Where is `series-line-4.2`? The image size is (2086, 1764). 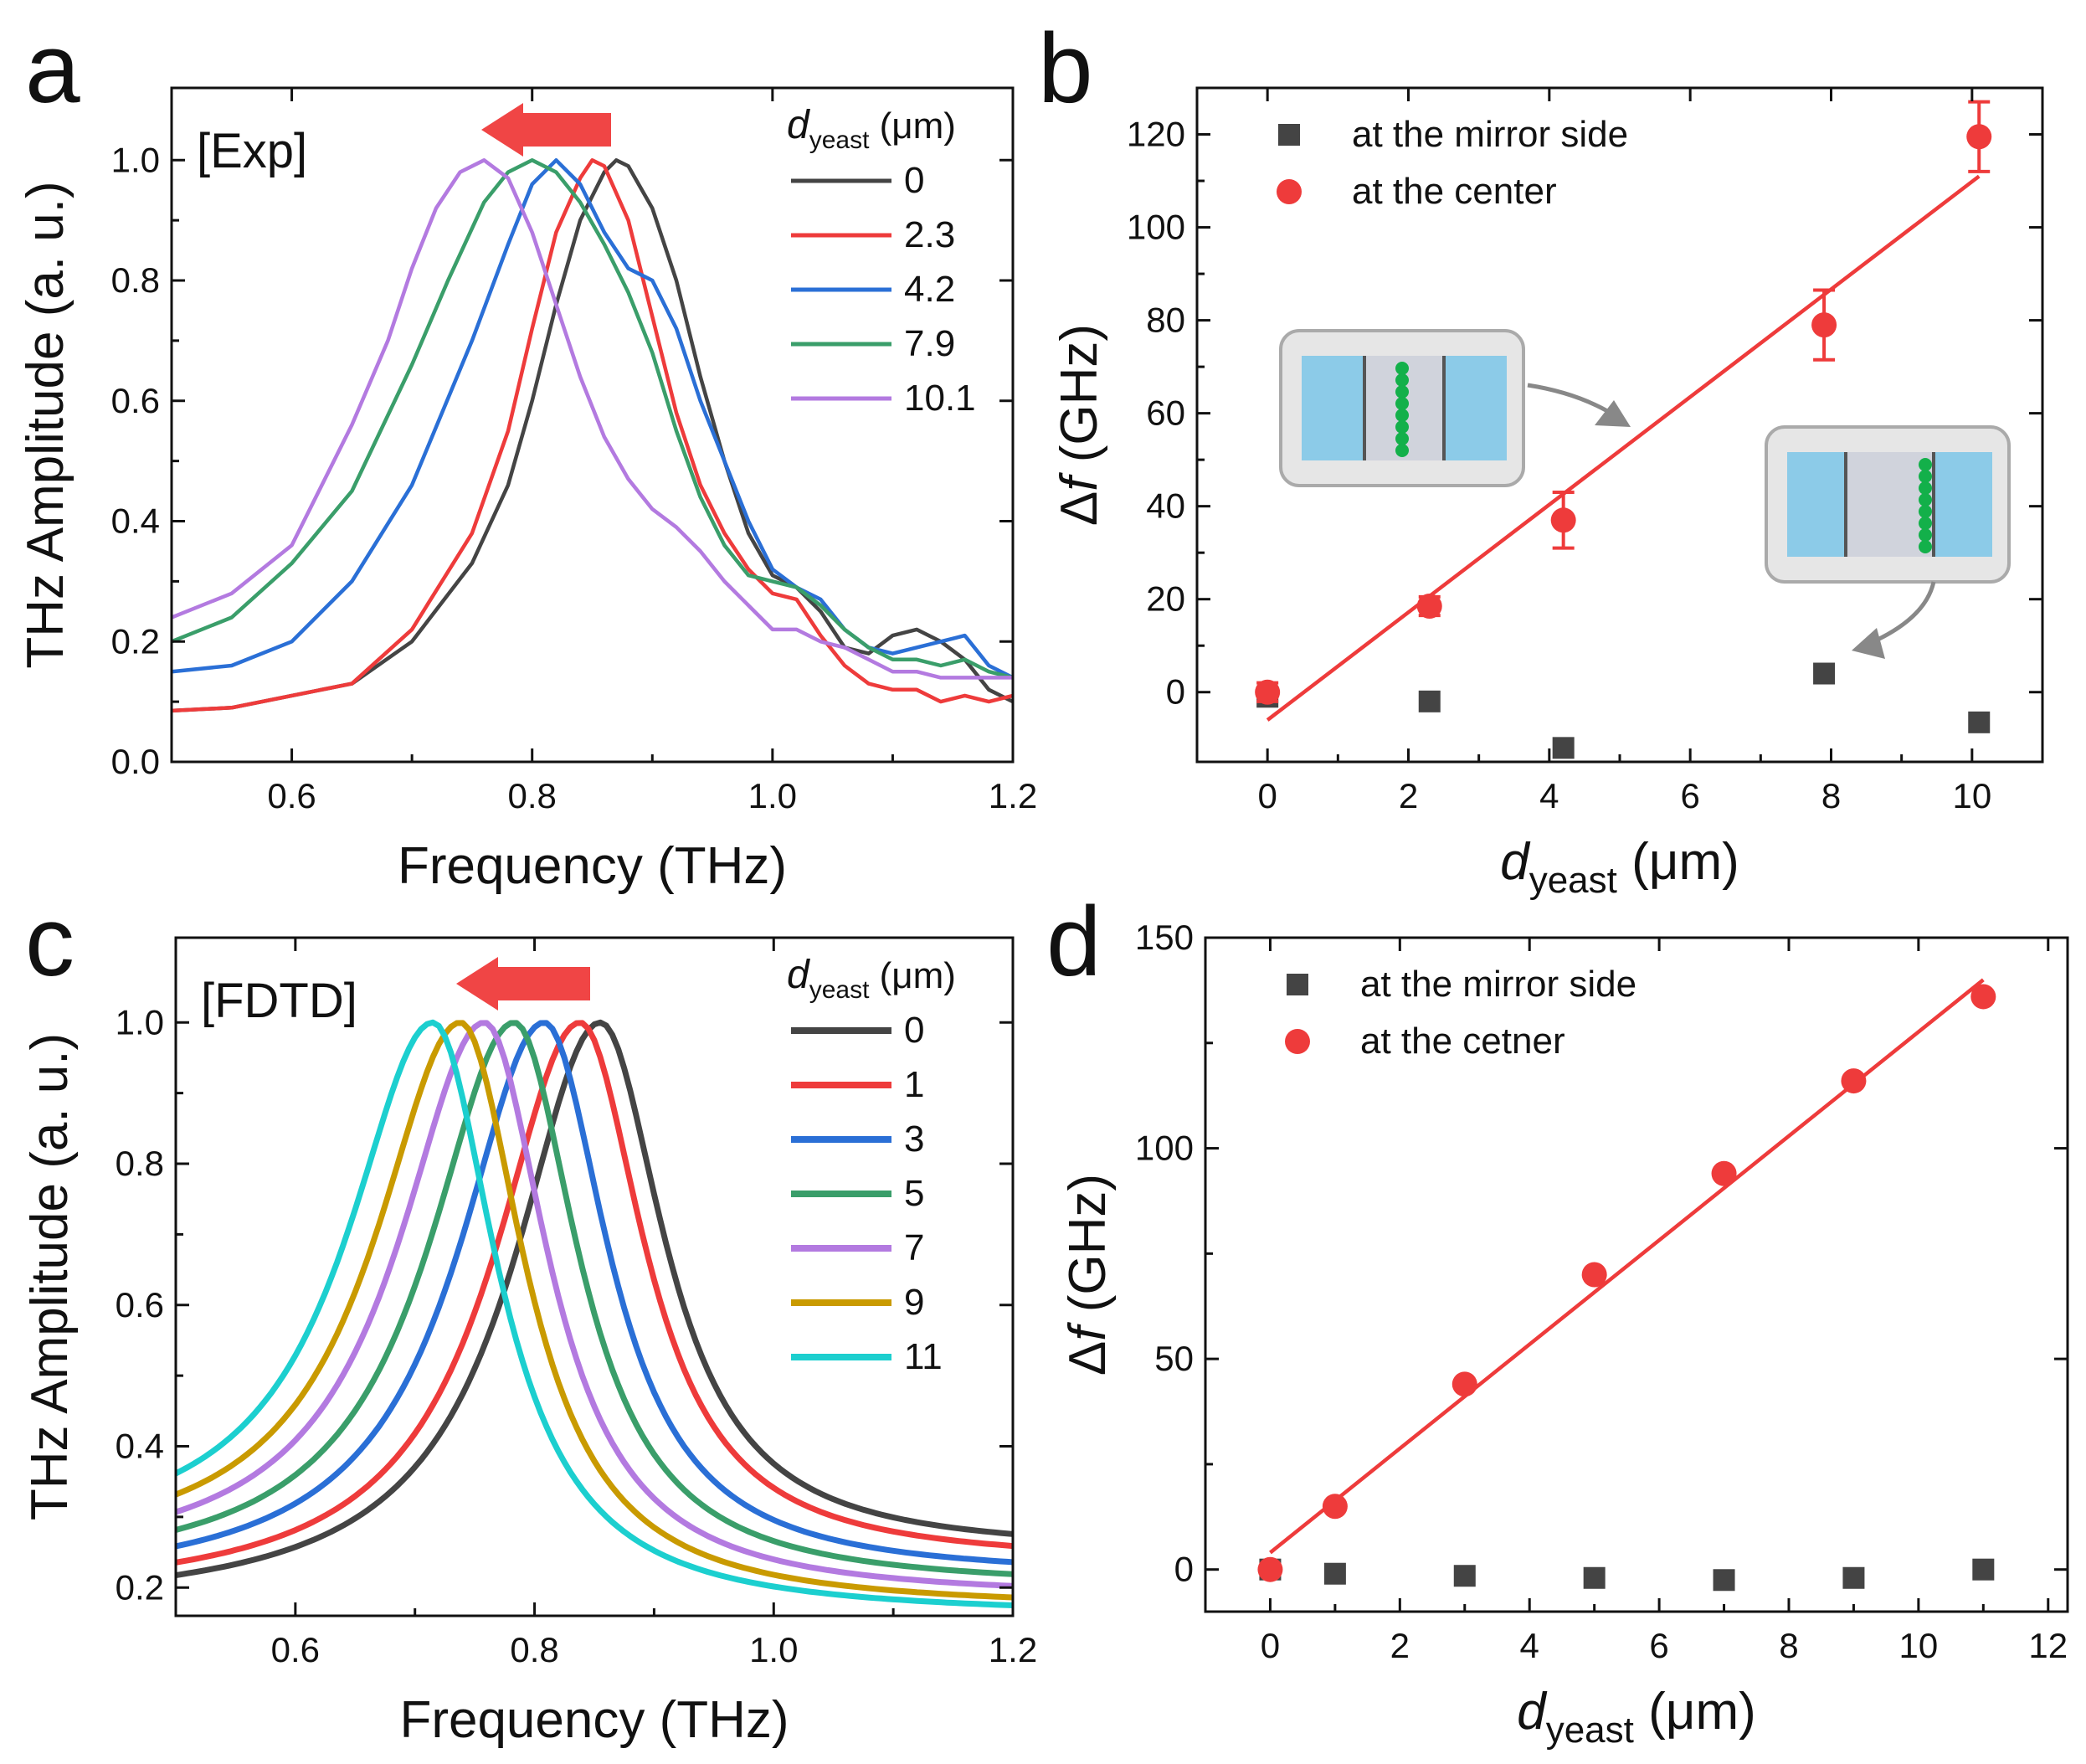
series-line-4.2 is located at coordinates (593, 419).